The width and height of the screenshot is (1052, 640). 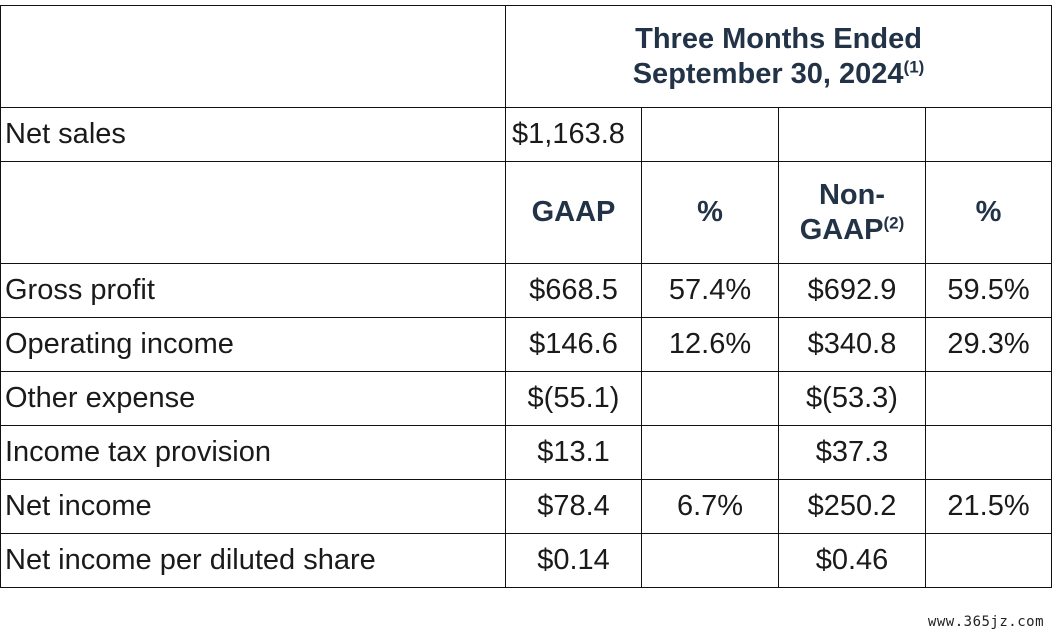 What do you see at coordinates (710, 344) in the screenshot?
I see `gaap-pct-value: 12.6%` at bounding box center [710, 344].